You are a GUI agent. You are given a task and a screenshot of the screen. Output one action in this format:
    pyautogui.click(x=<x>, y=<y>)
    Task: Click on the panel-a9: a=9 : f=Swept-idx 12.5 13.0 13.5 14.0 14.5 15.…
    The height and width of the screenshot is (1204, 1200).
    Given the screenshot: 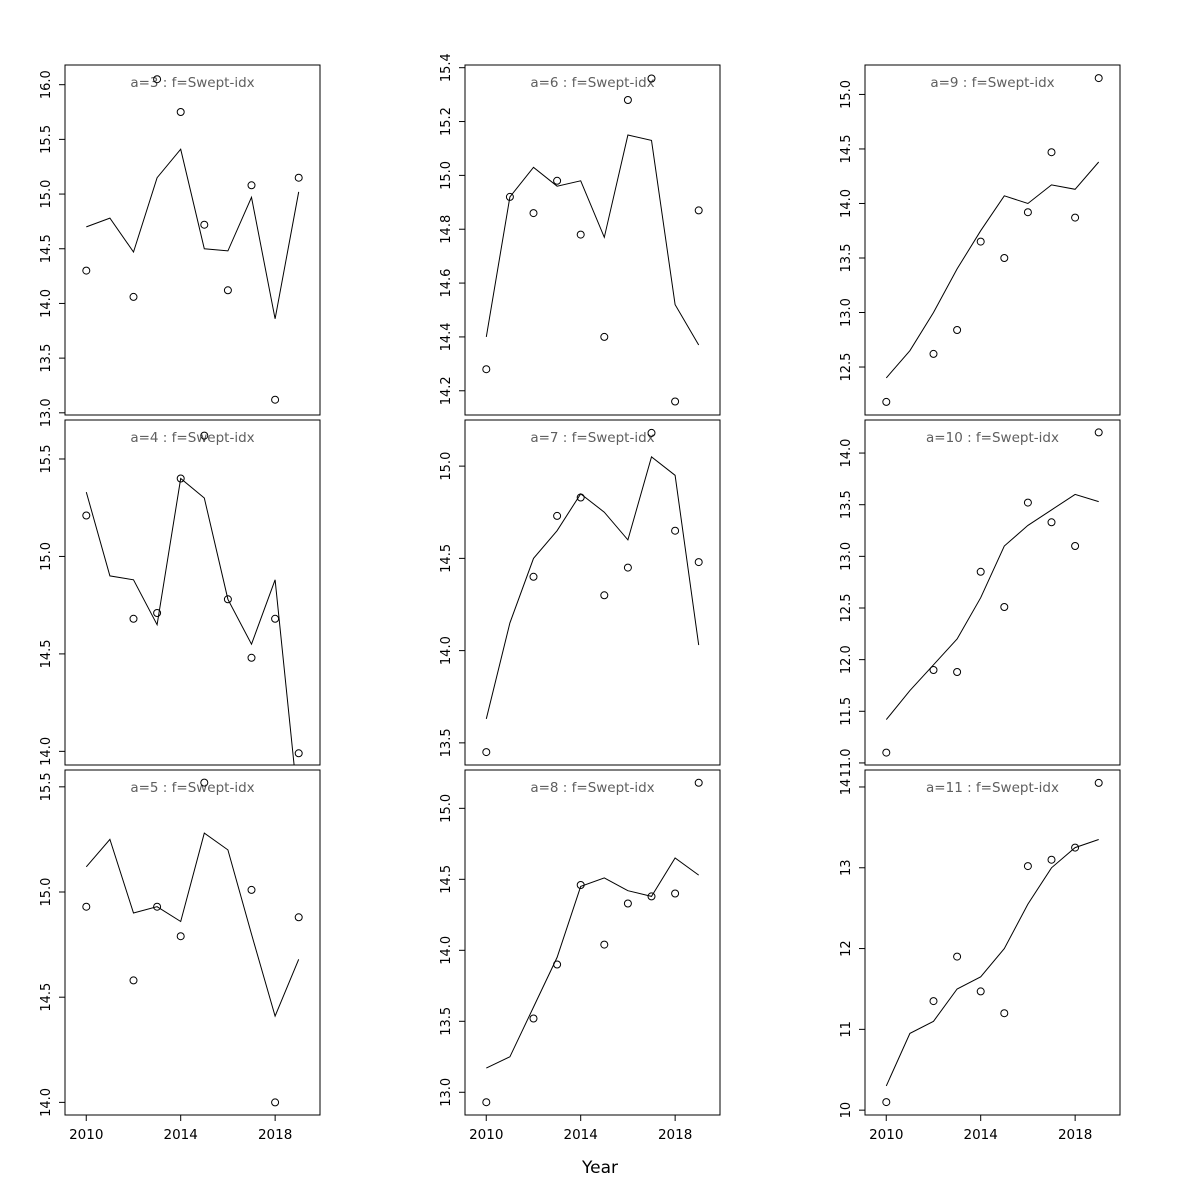 What is the action you would take?
    pyautogui.click(x=980, y=240)
    